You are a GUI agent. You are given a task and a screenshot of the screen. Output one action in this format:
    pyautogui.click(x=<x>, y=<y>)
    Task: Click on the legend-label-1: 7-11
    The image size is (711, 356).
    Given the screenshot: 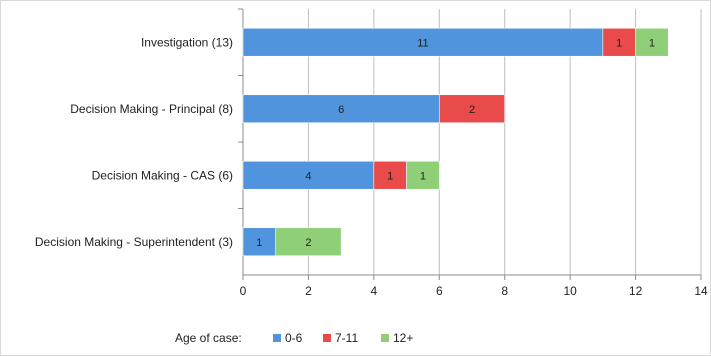 What is the action you would take?
    pyautogui.click(x=346, y=338)
    